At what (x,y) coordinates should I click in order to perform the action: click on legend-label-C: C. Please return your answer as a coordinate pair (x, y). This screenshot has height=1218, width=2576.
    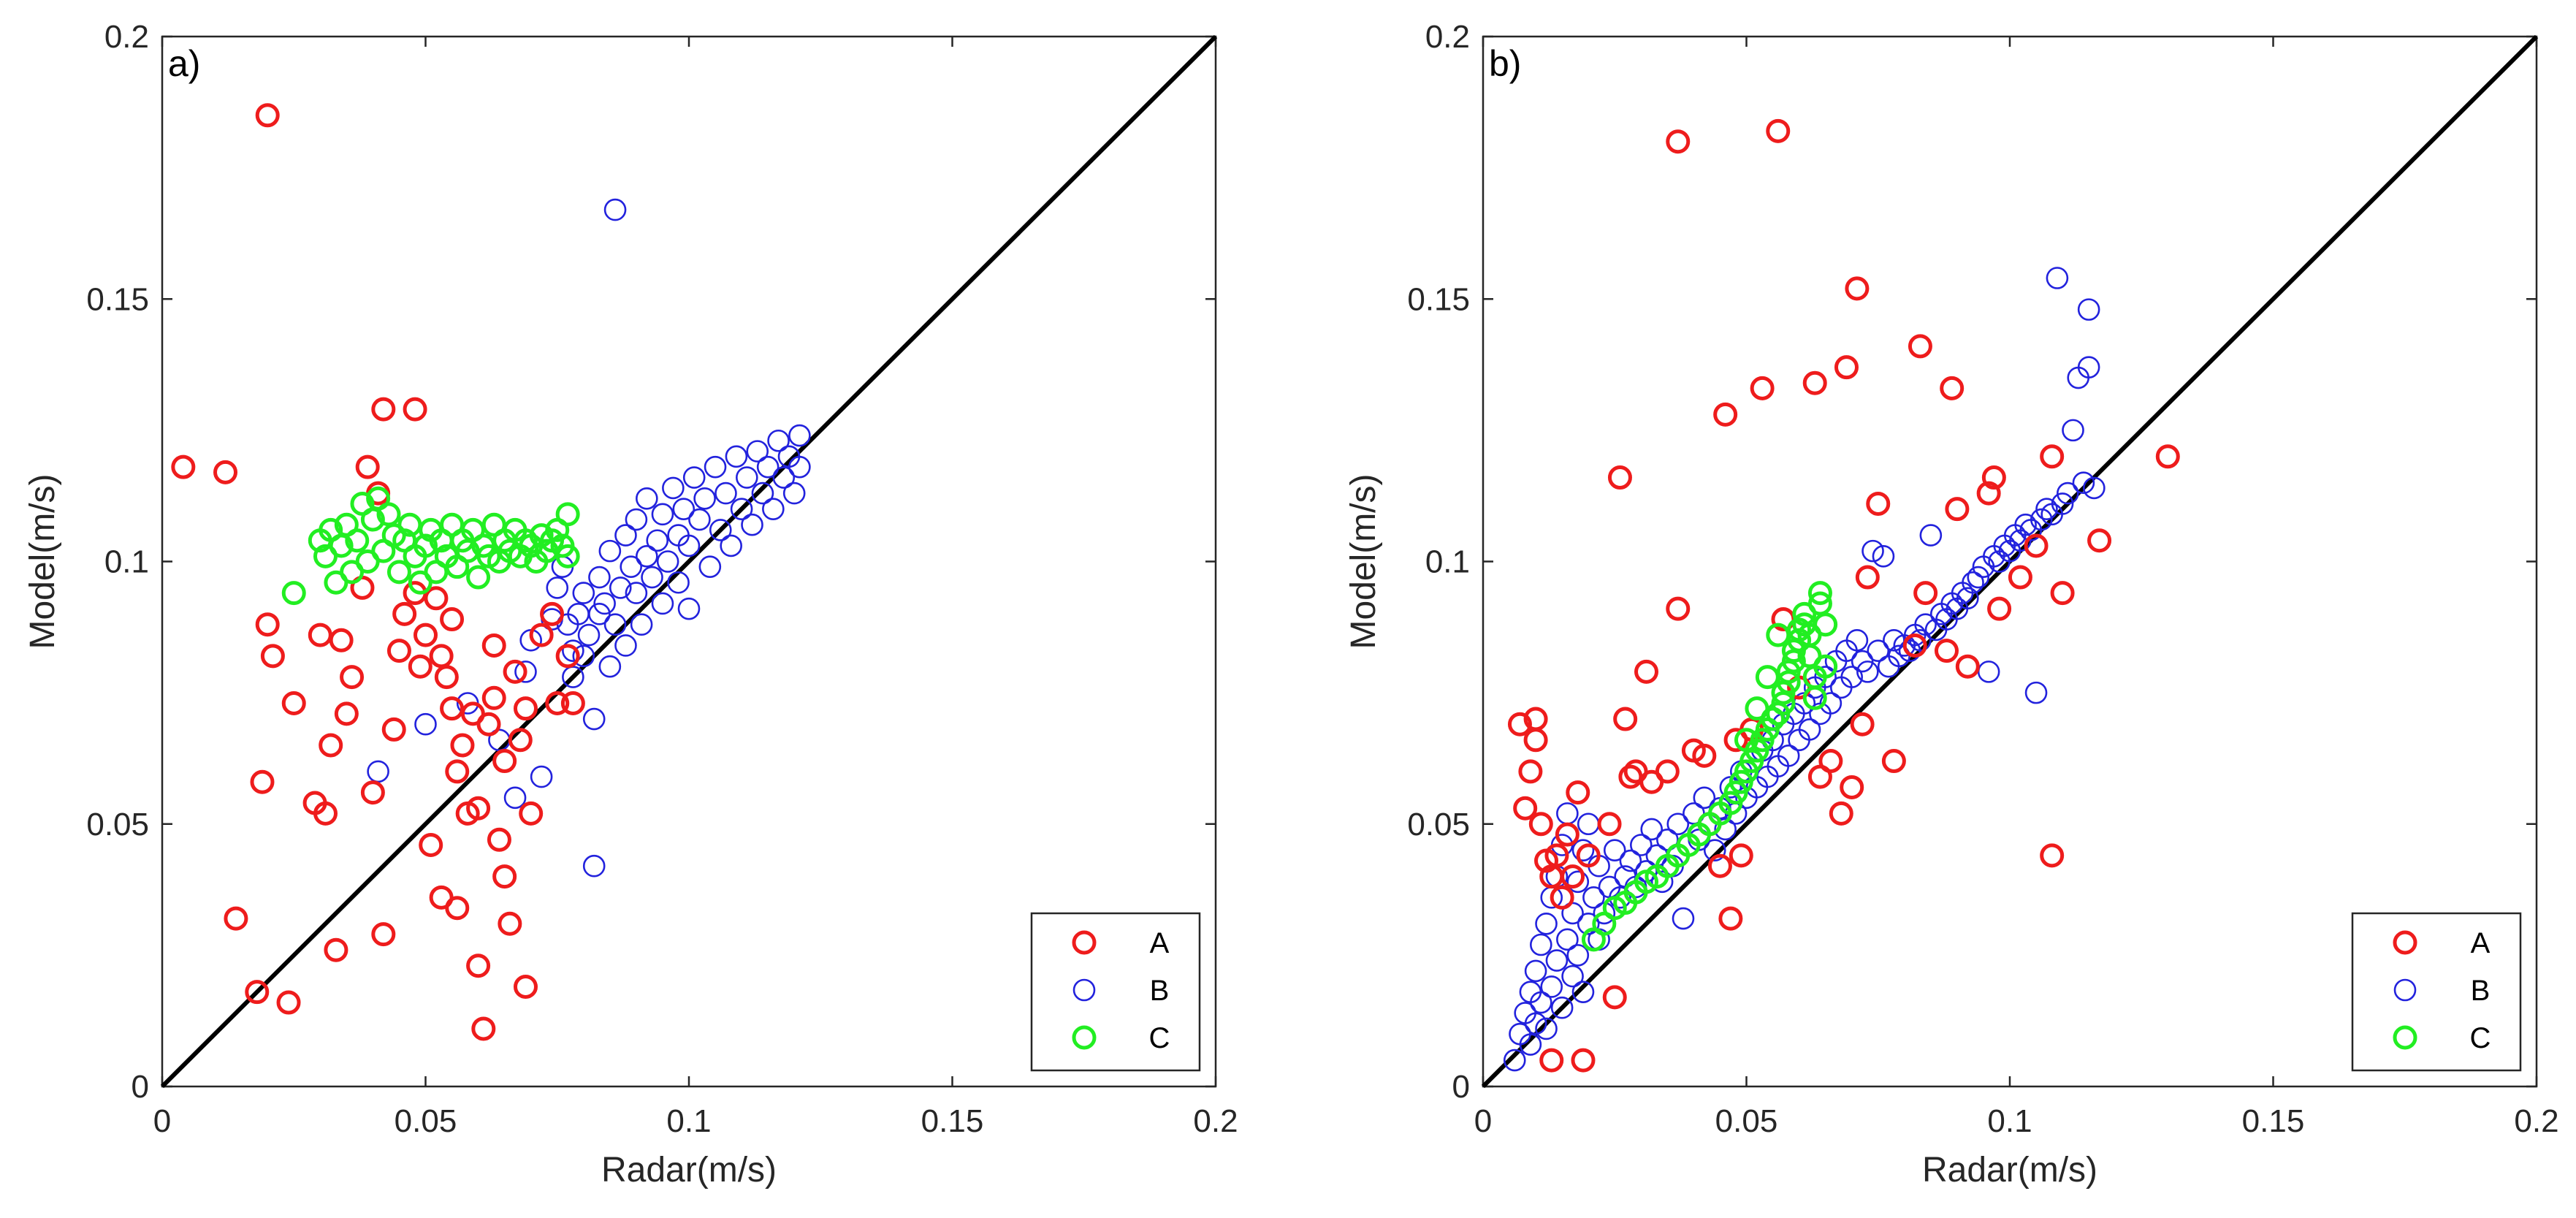
    Looking at the image, I should click on (1159, 1038).